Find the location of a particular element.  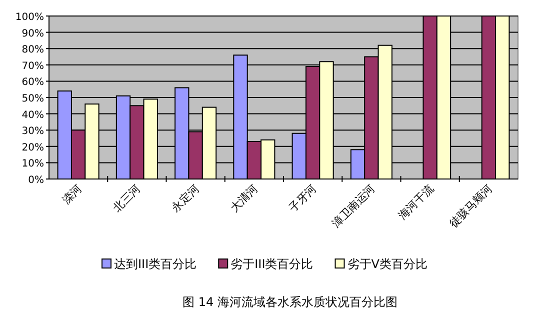

x-tick-label: 永定河 is located at coordinates (185, 198).